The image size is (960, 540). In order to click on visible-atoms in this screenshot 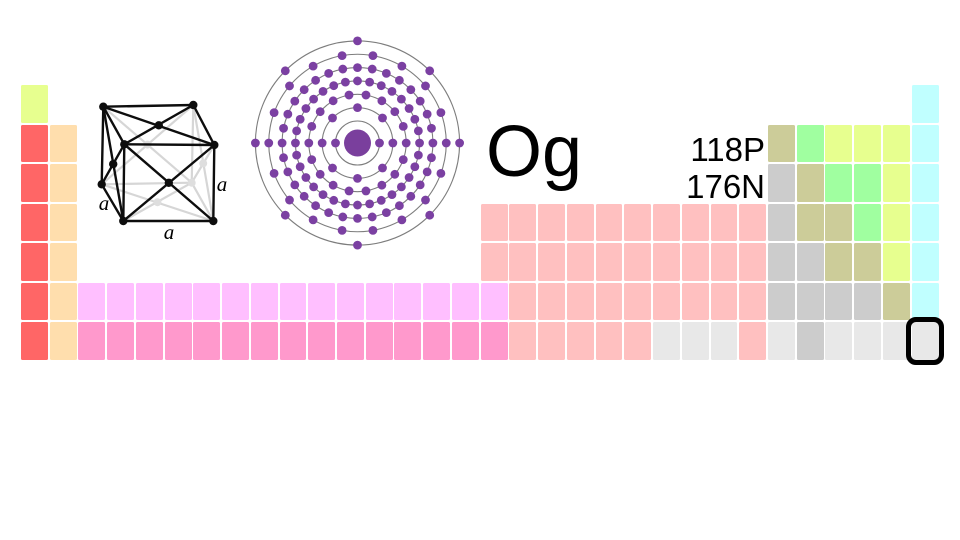, I will do `click(158, 163)`.